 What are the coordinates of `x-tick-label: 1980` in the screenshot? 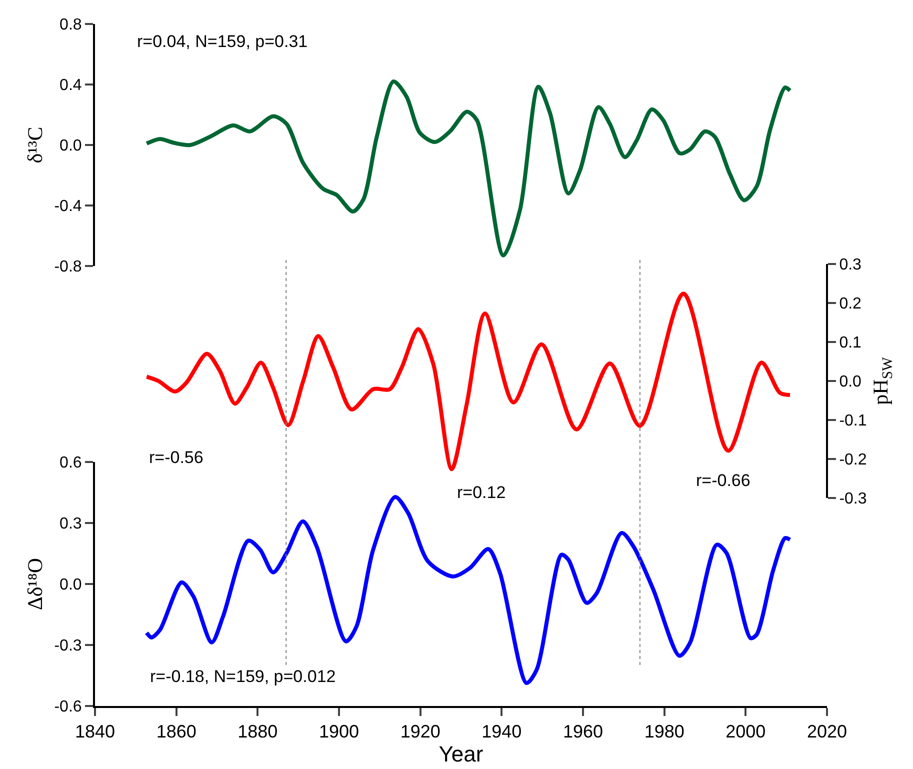 It's located at (664, 732).